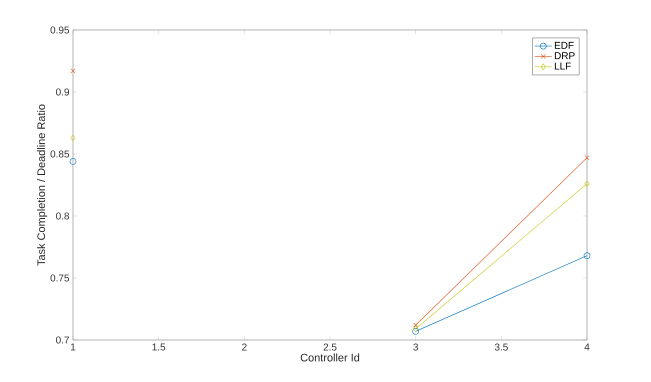  Describe the element at coordinates (562, 66) in the screenshot. I see `legend-label: LLF` at that location.